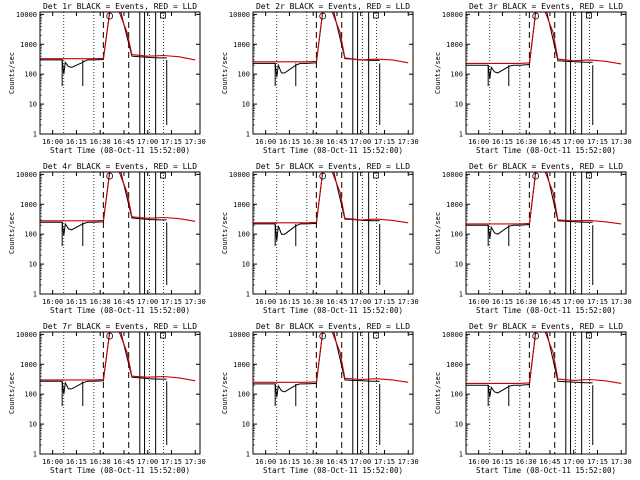 This screenshot has height=480, width=640. Describe the element at coordinates (333, 326) in the screenshot. I see `panel-title: Det 8r BLACK = Events, RED = LLD` at that location.